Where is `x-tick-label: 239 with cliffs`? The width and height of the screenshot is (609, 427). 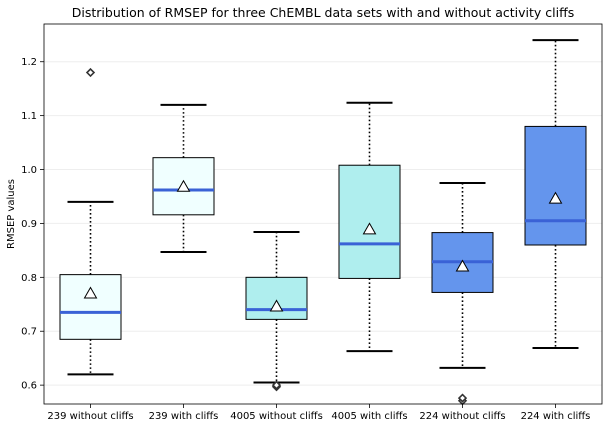 x-tick-label: 239 with cliffs is located at coordinates (184, 416).